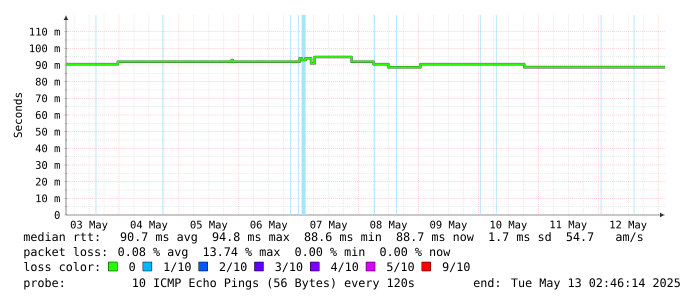 This screenshot has width=697, height=297. Describe the element at coordinates (289, 267) in the screenshot. I see `legend-label: 3/10` at that location.